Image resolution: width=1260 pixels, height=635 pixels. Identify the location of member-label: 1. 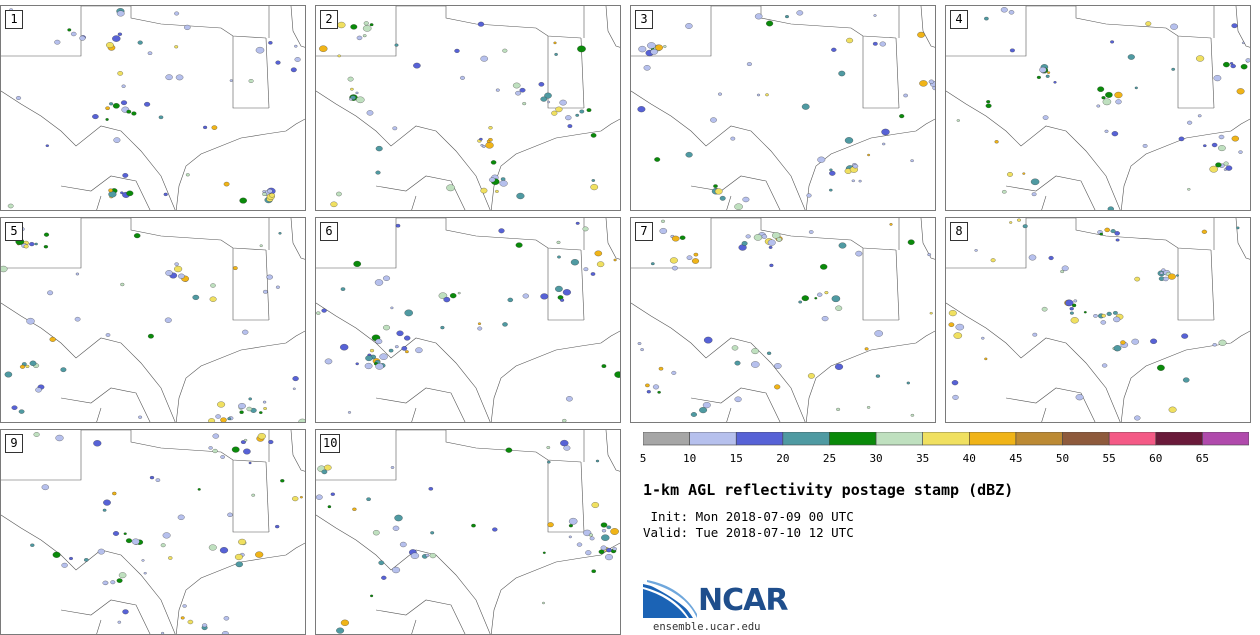
(14, 19).